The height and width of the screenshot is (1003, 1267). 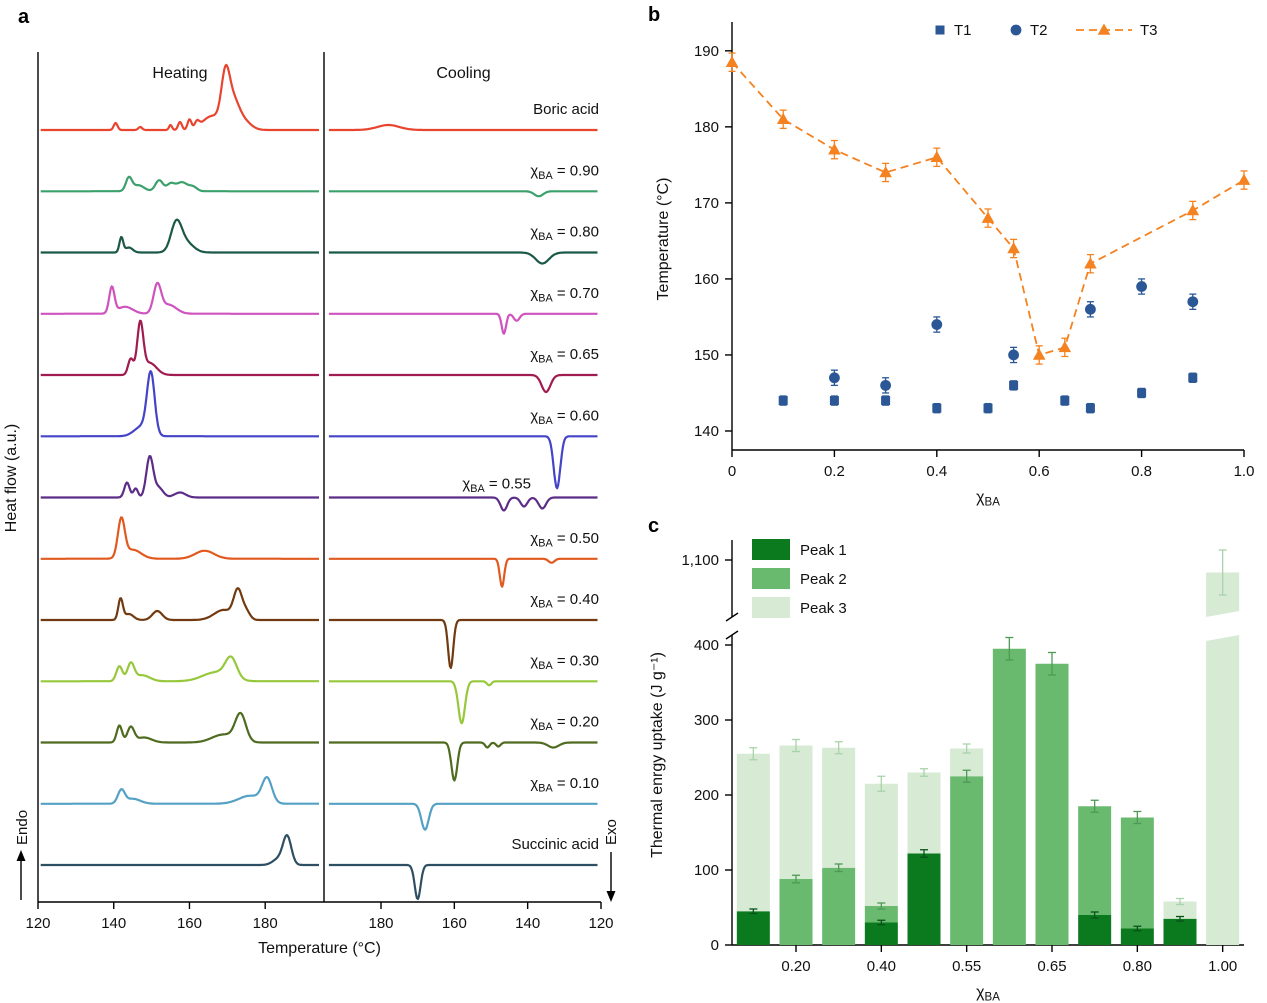 What do you see at coordinates (566, 109) in the screenshot?
I see `curve-label-boric-acid: Boric acid` at bounding box center [566, 109].